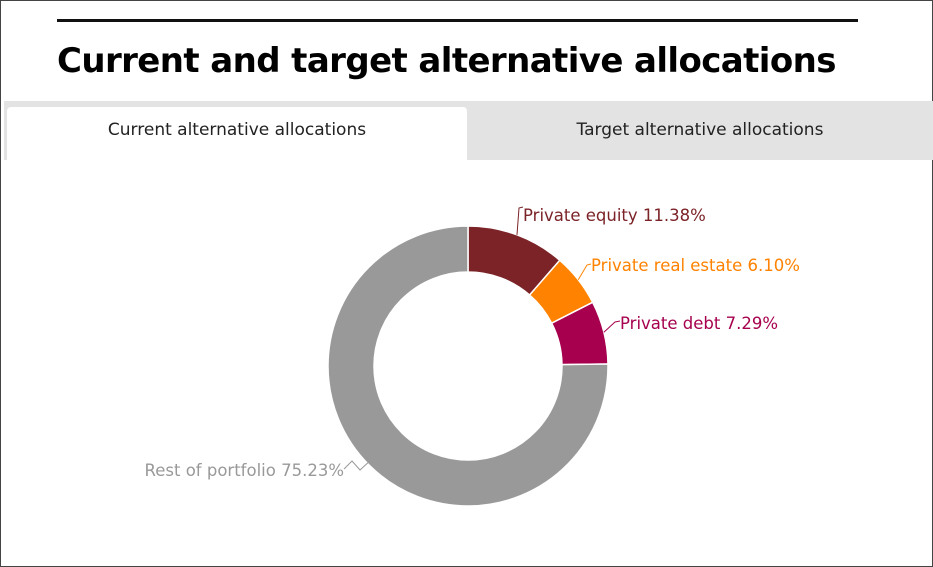 The height and width of the screenshot is (567, 933). What do you see at coordinates (244, 470) in the screenshot?
I see `data-label-rest-of-portfolio: Rest of portfolio 75.23%` at bounding box center [244, 470].